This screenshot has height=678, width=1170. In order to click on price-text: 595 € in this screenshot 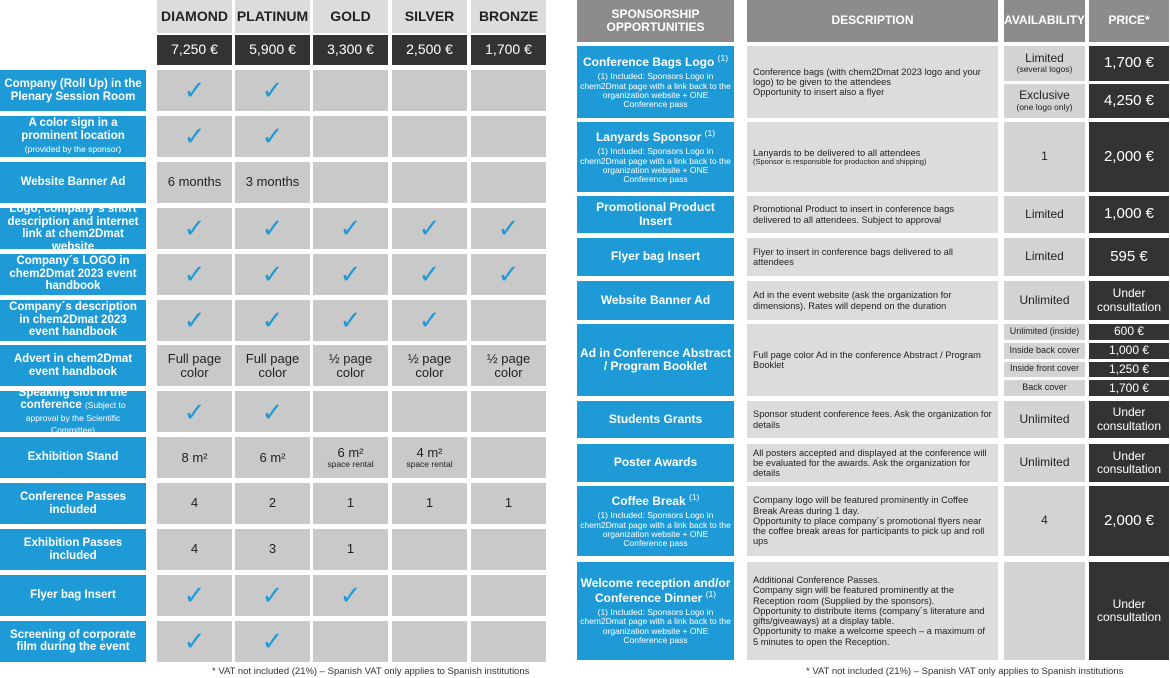, I will do `click(1129, 256)`.